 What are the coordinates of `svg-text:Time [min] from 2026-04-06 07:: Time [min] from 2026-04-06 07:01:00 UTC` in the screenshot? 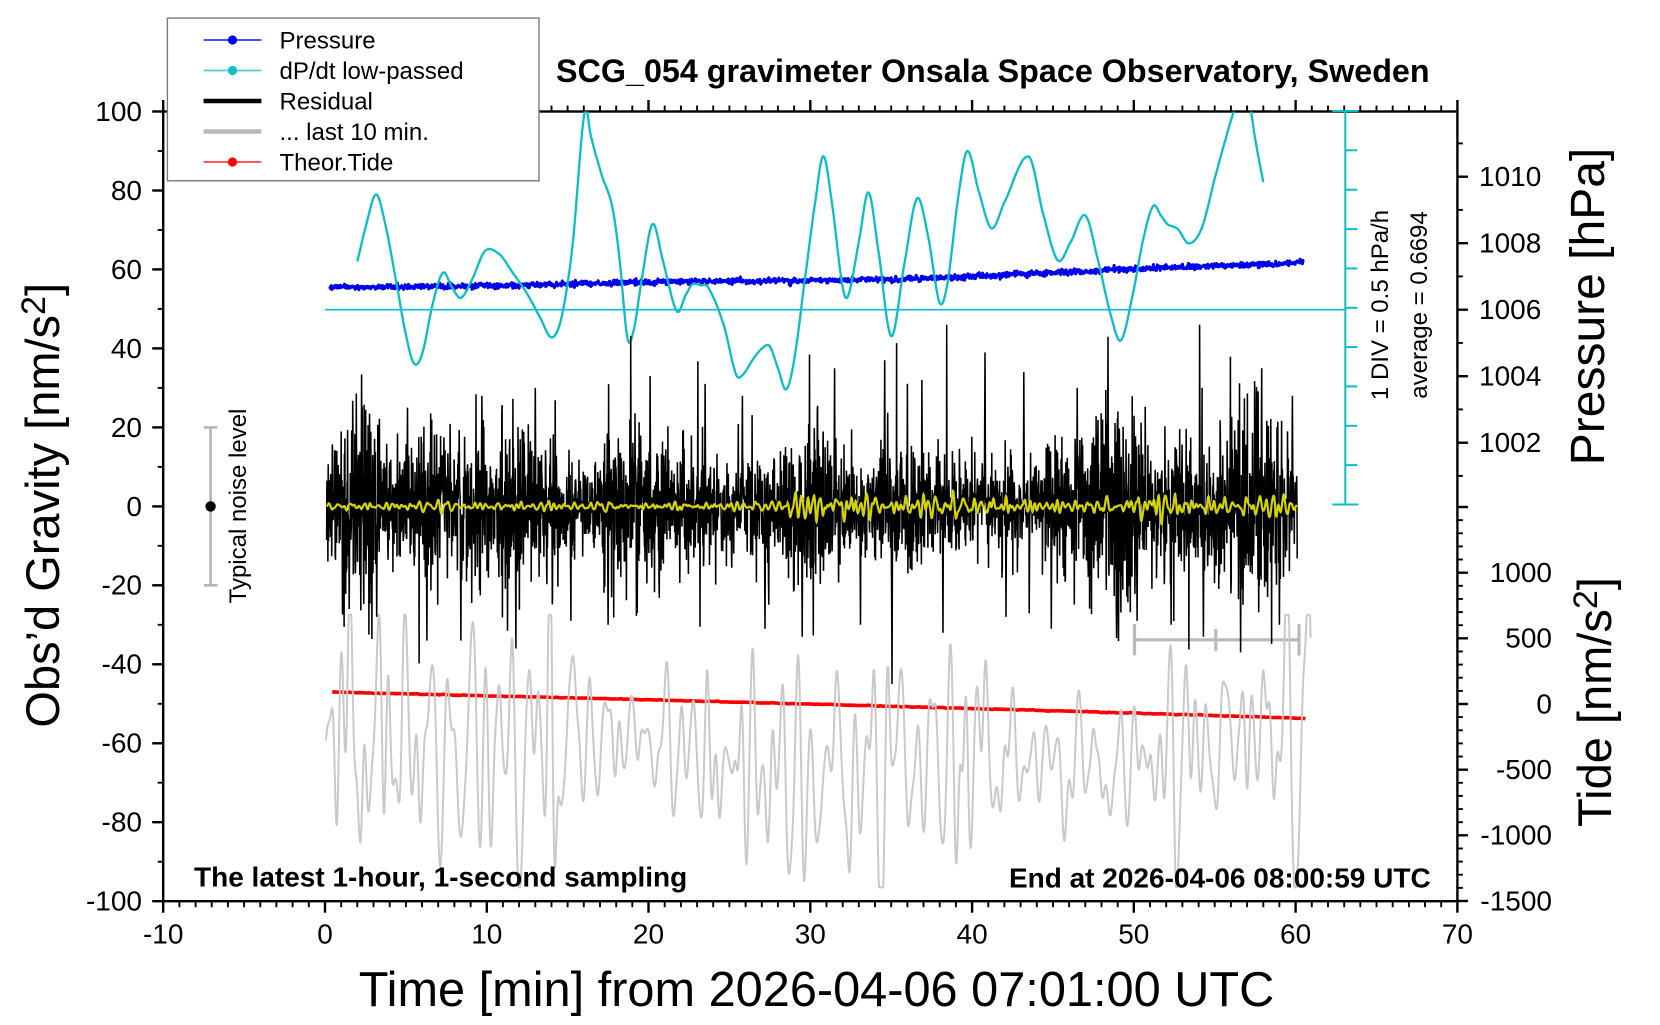 It's located at (817, 990).